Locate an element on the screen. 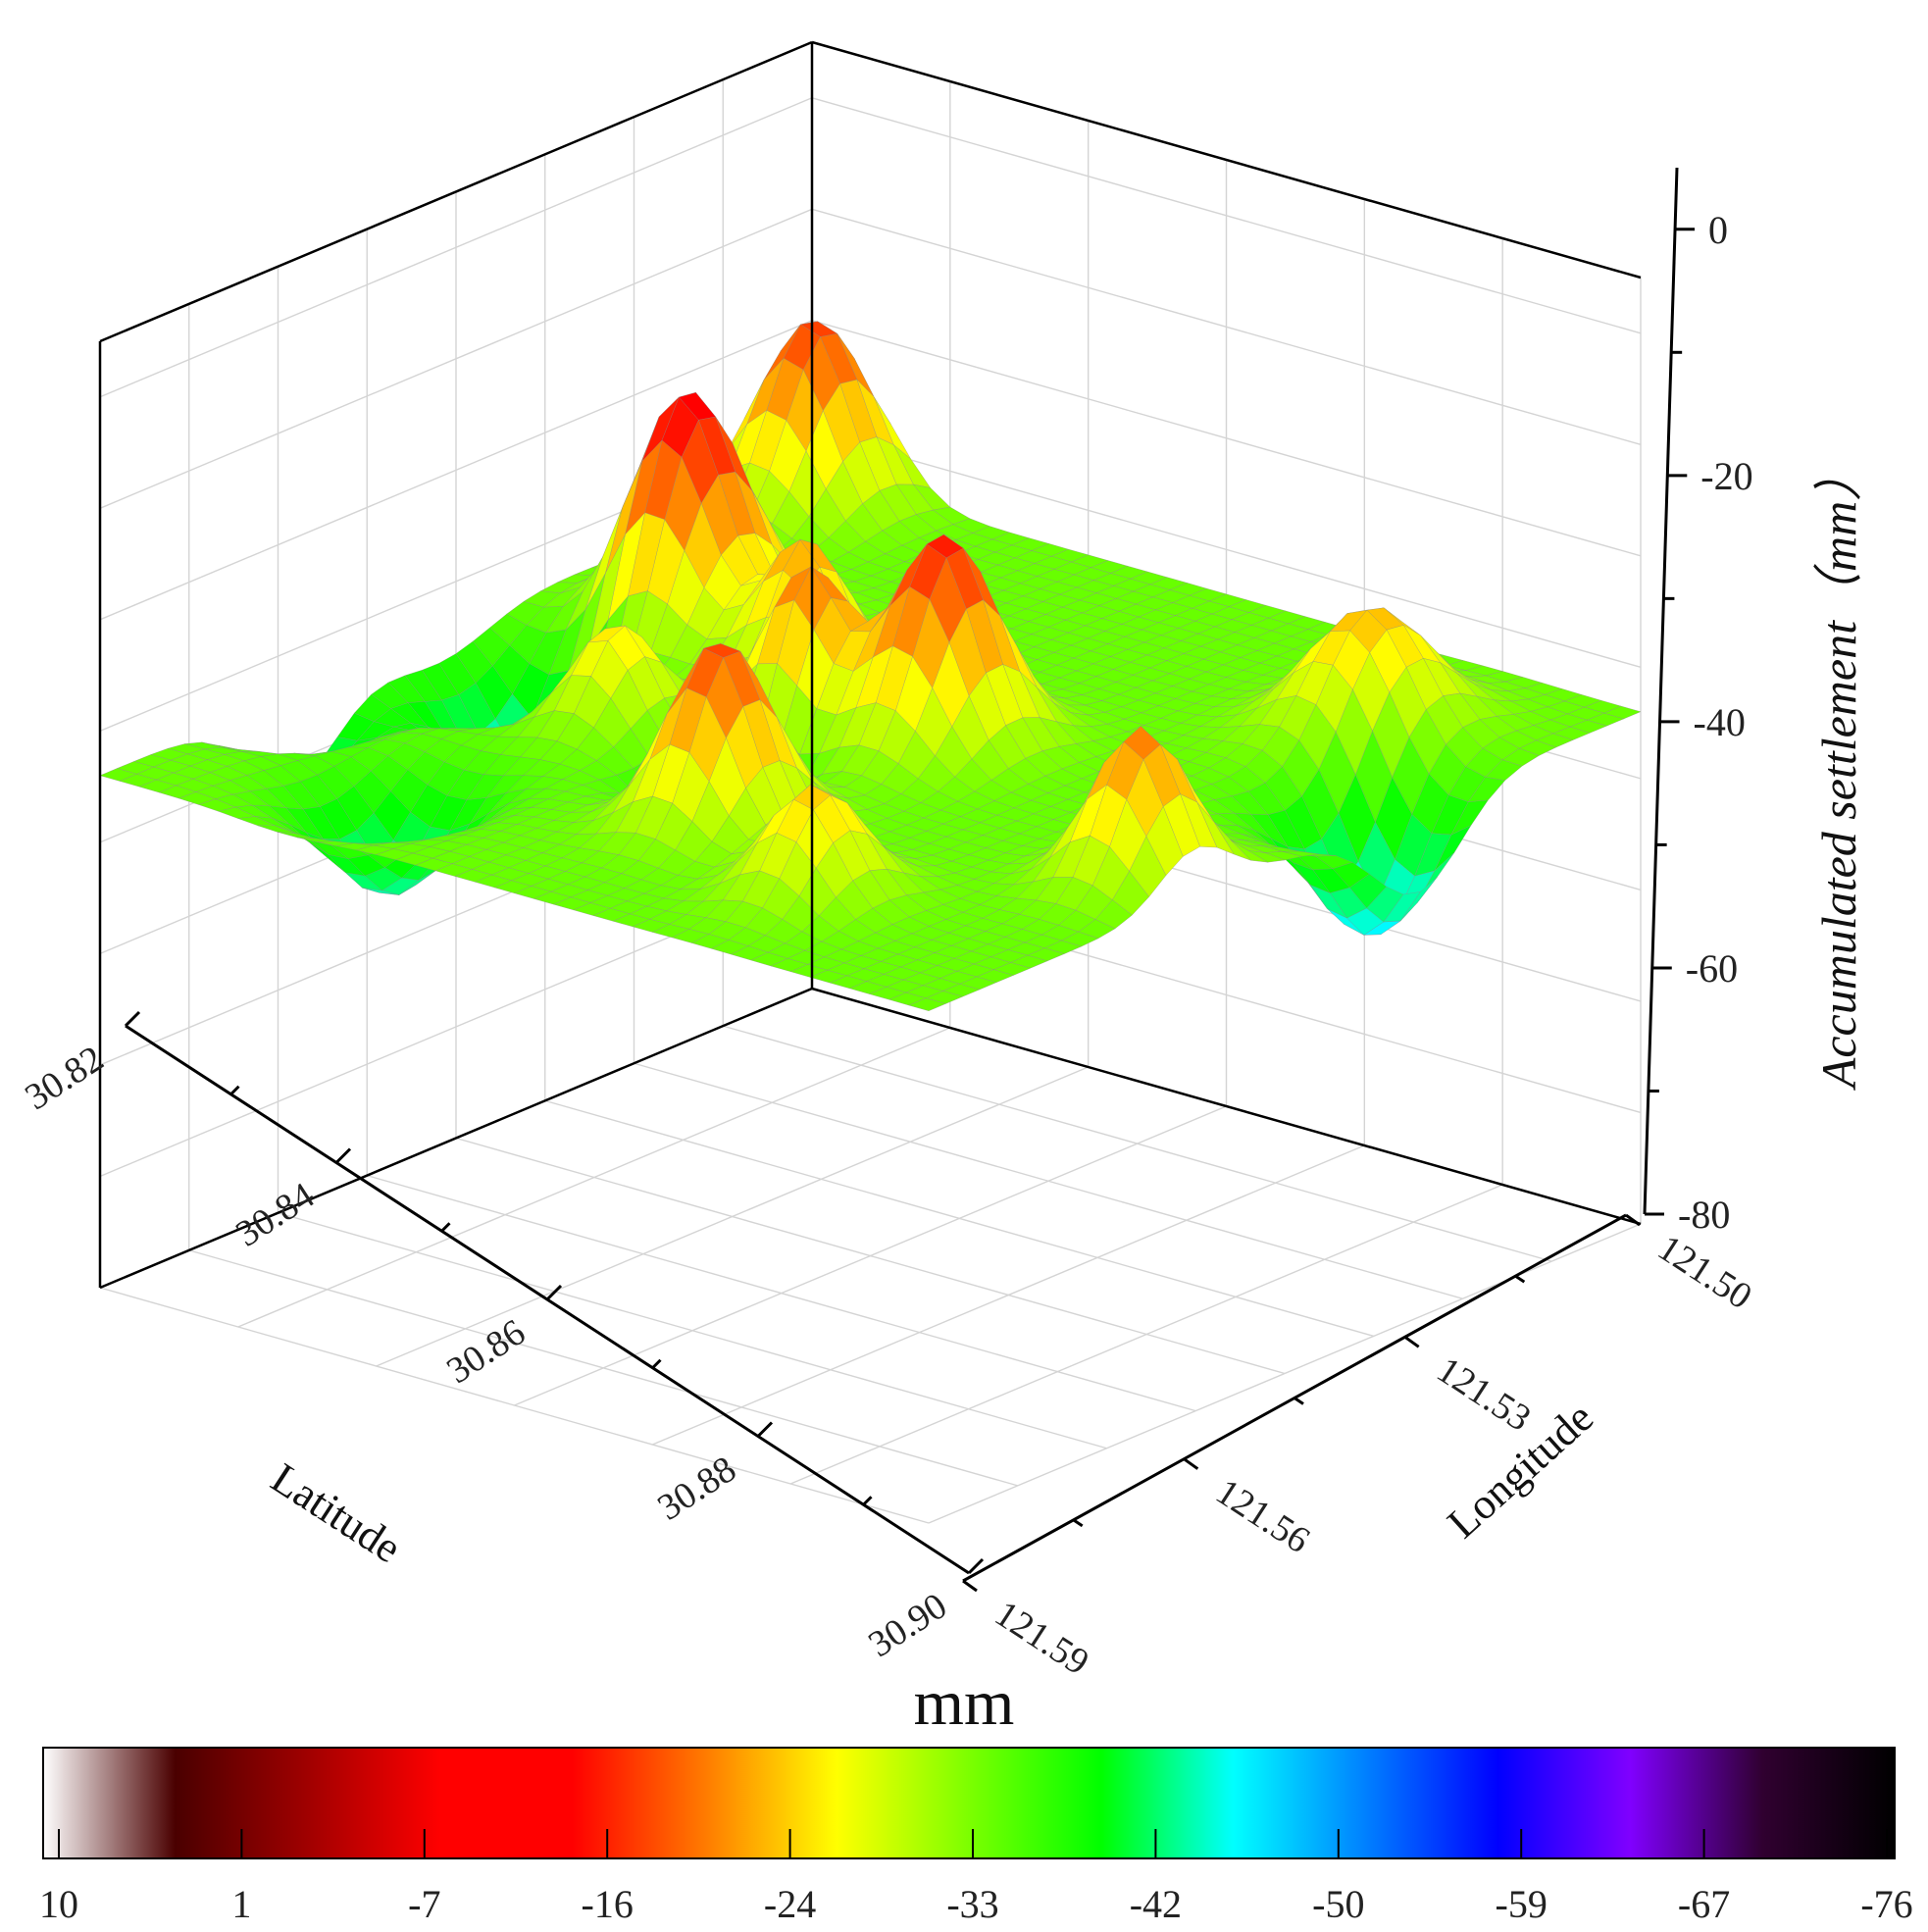 The width and height of the screenshot is (1928, 1932). z-tick-label: -60 is located at coordinates (1712, 968).